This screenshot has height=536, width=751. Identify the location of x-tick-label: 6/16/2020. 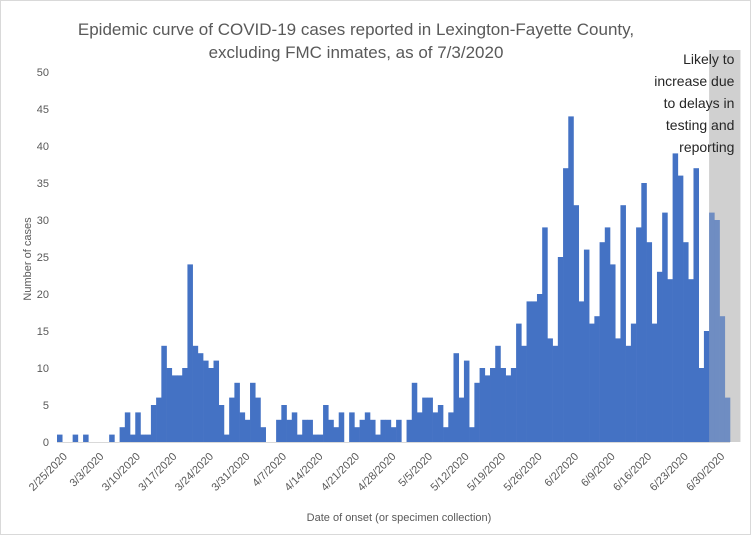
(632, 472).